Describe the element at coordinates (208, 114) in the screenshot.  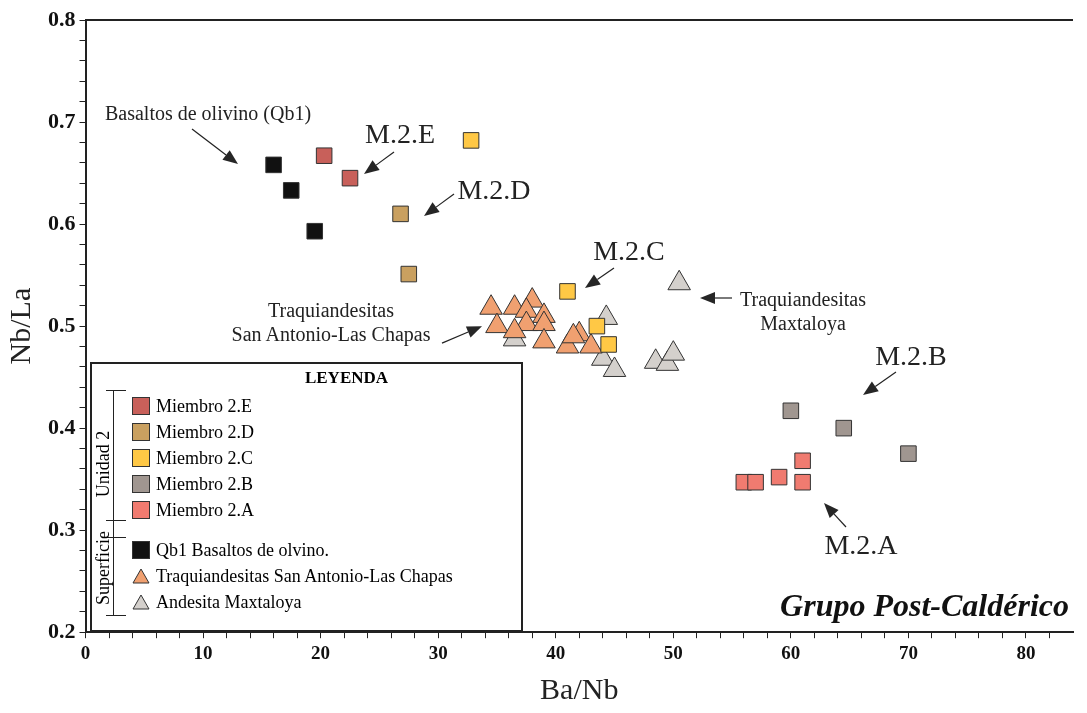
I see `annotation: Basaltos de olivino (Qb1)` at that location.